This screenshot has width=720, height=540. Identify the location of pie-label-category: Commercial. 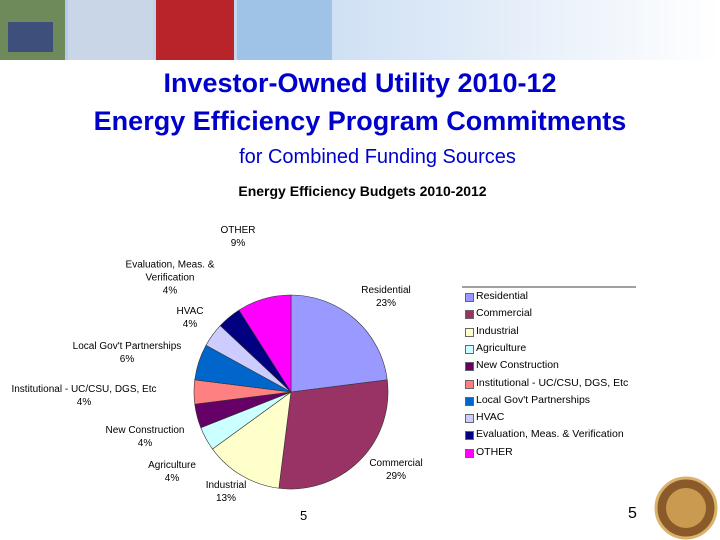
(396, 463).